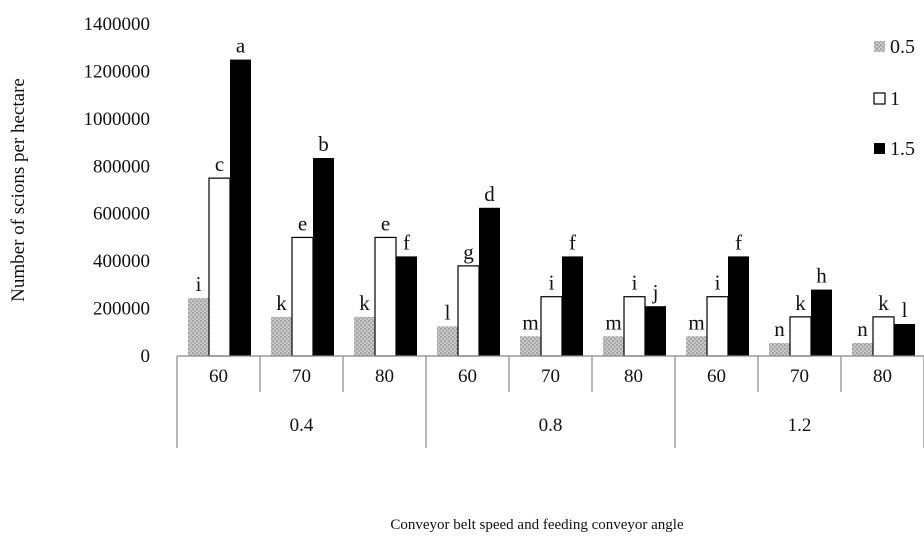  What do you see at coordinates (117, 24) in the screenshot?
I see `y-tick-label: 1400000` at bounding box center [117, 24].